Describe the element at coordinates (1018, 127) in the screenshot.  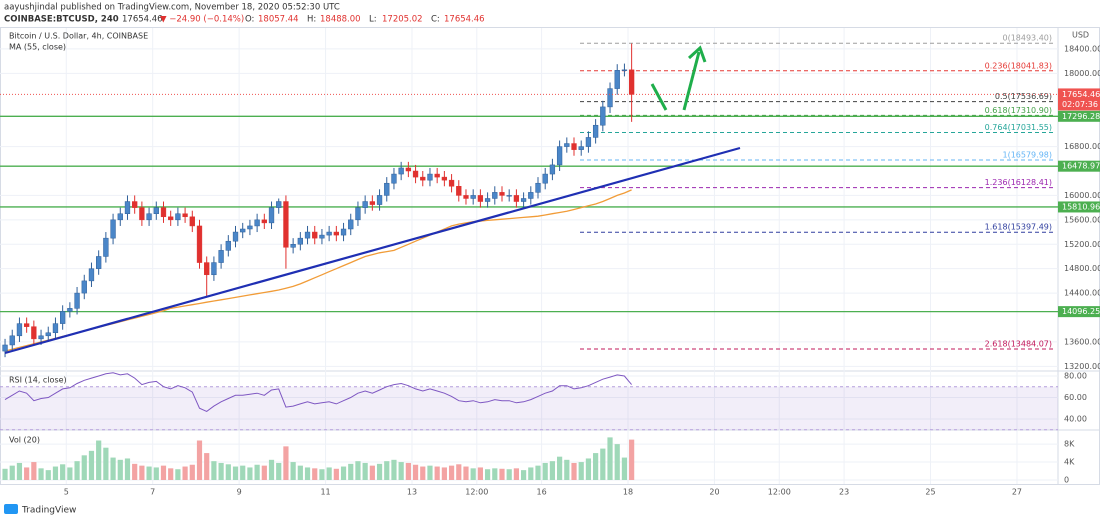
I see `fib-label: 0.764(17031.55)` at that location.